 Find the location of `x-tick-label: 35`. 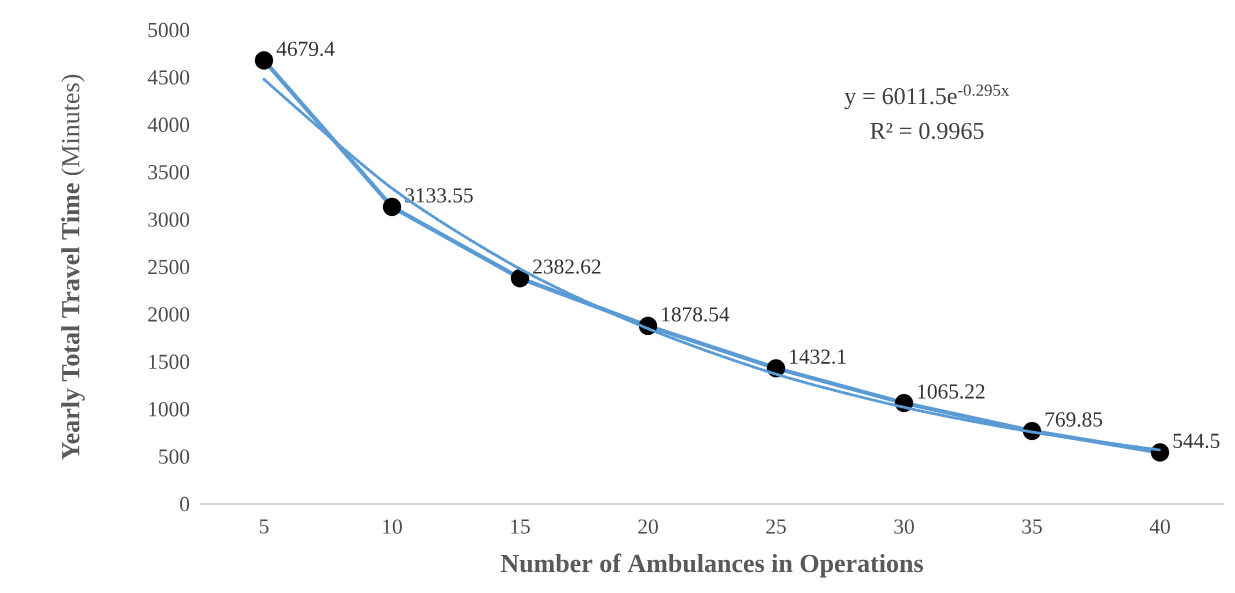

x-tick-label: 35 is located at coordinates (1032, 526).